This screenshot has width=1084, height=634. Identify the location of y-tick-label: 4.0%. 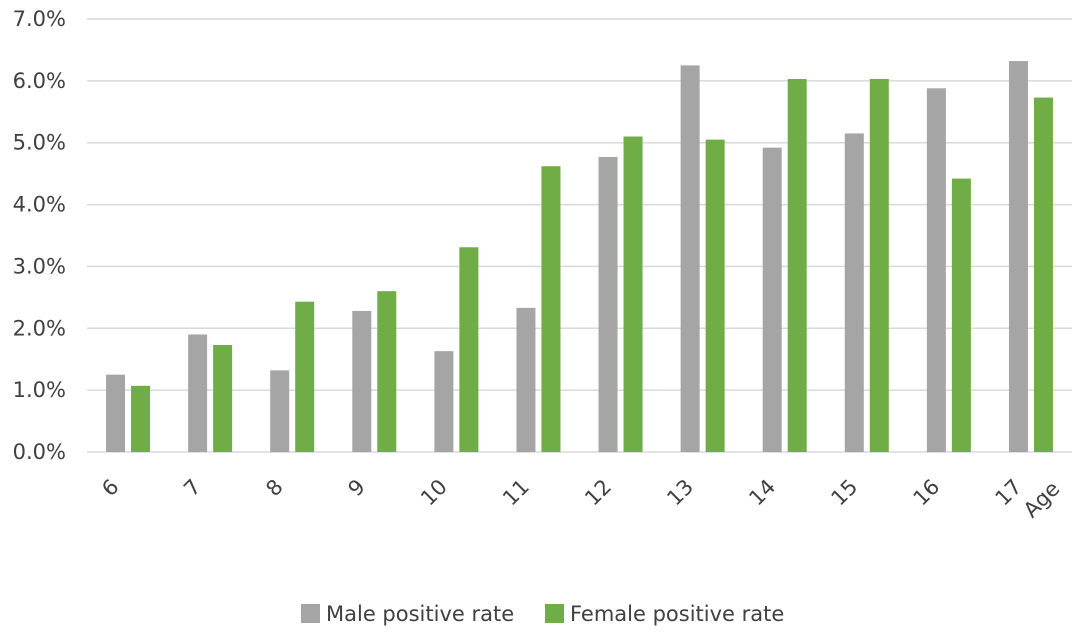
(39, 205).